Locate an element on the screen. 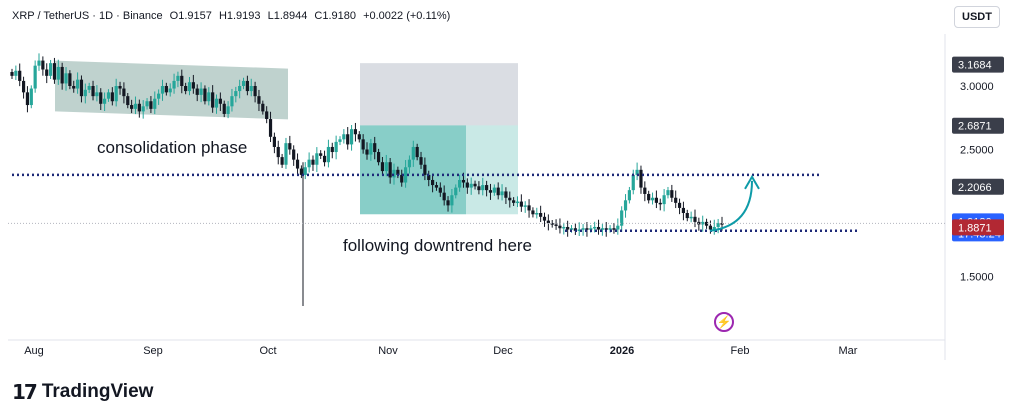 This screenshot has height=418, width=1024. price-label-text: 1.8871 is located at coordinates (975, 228).